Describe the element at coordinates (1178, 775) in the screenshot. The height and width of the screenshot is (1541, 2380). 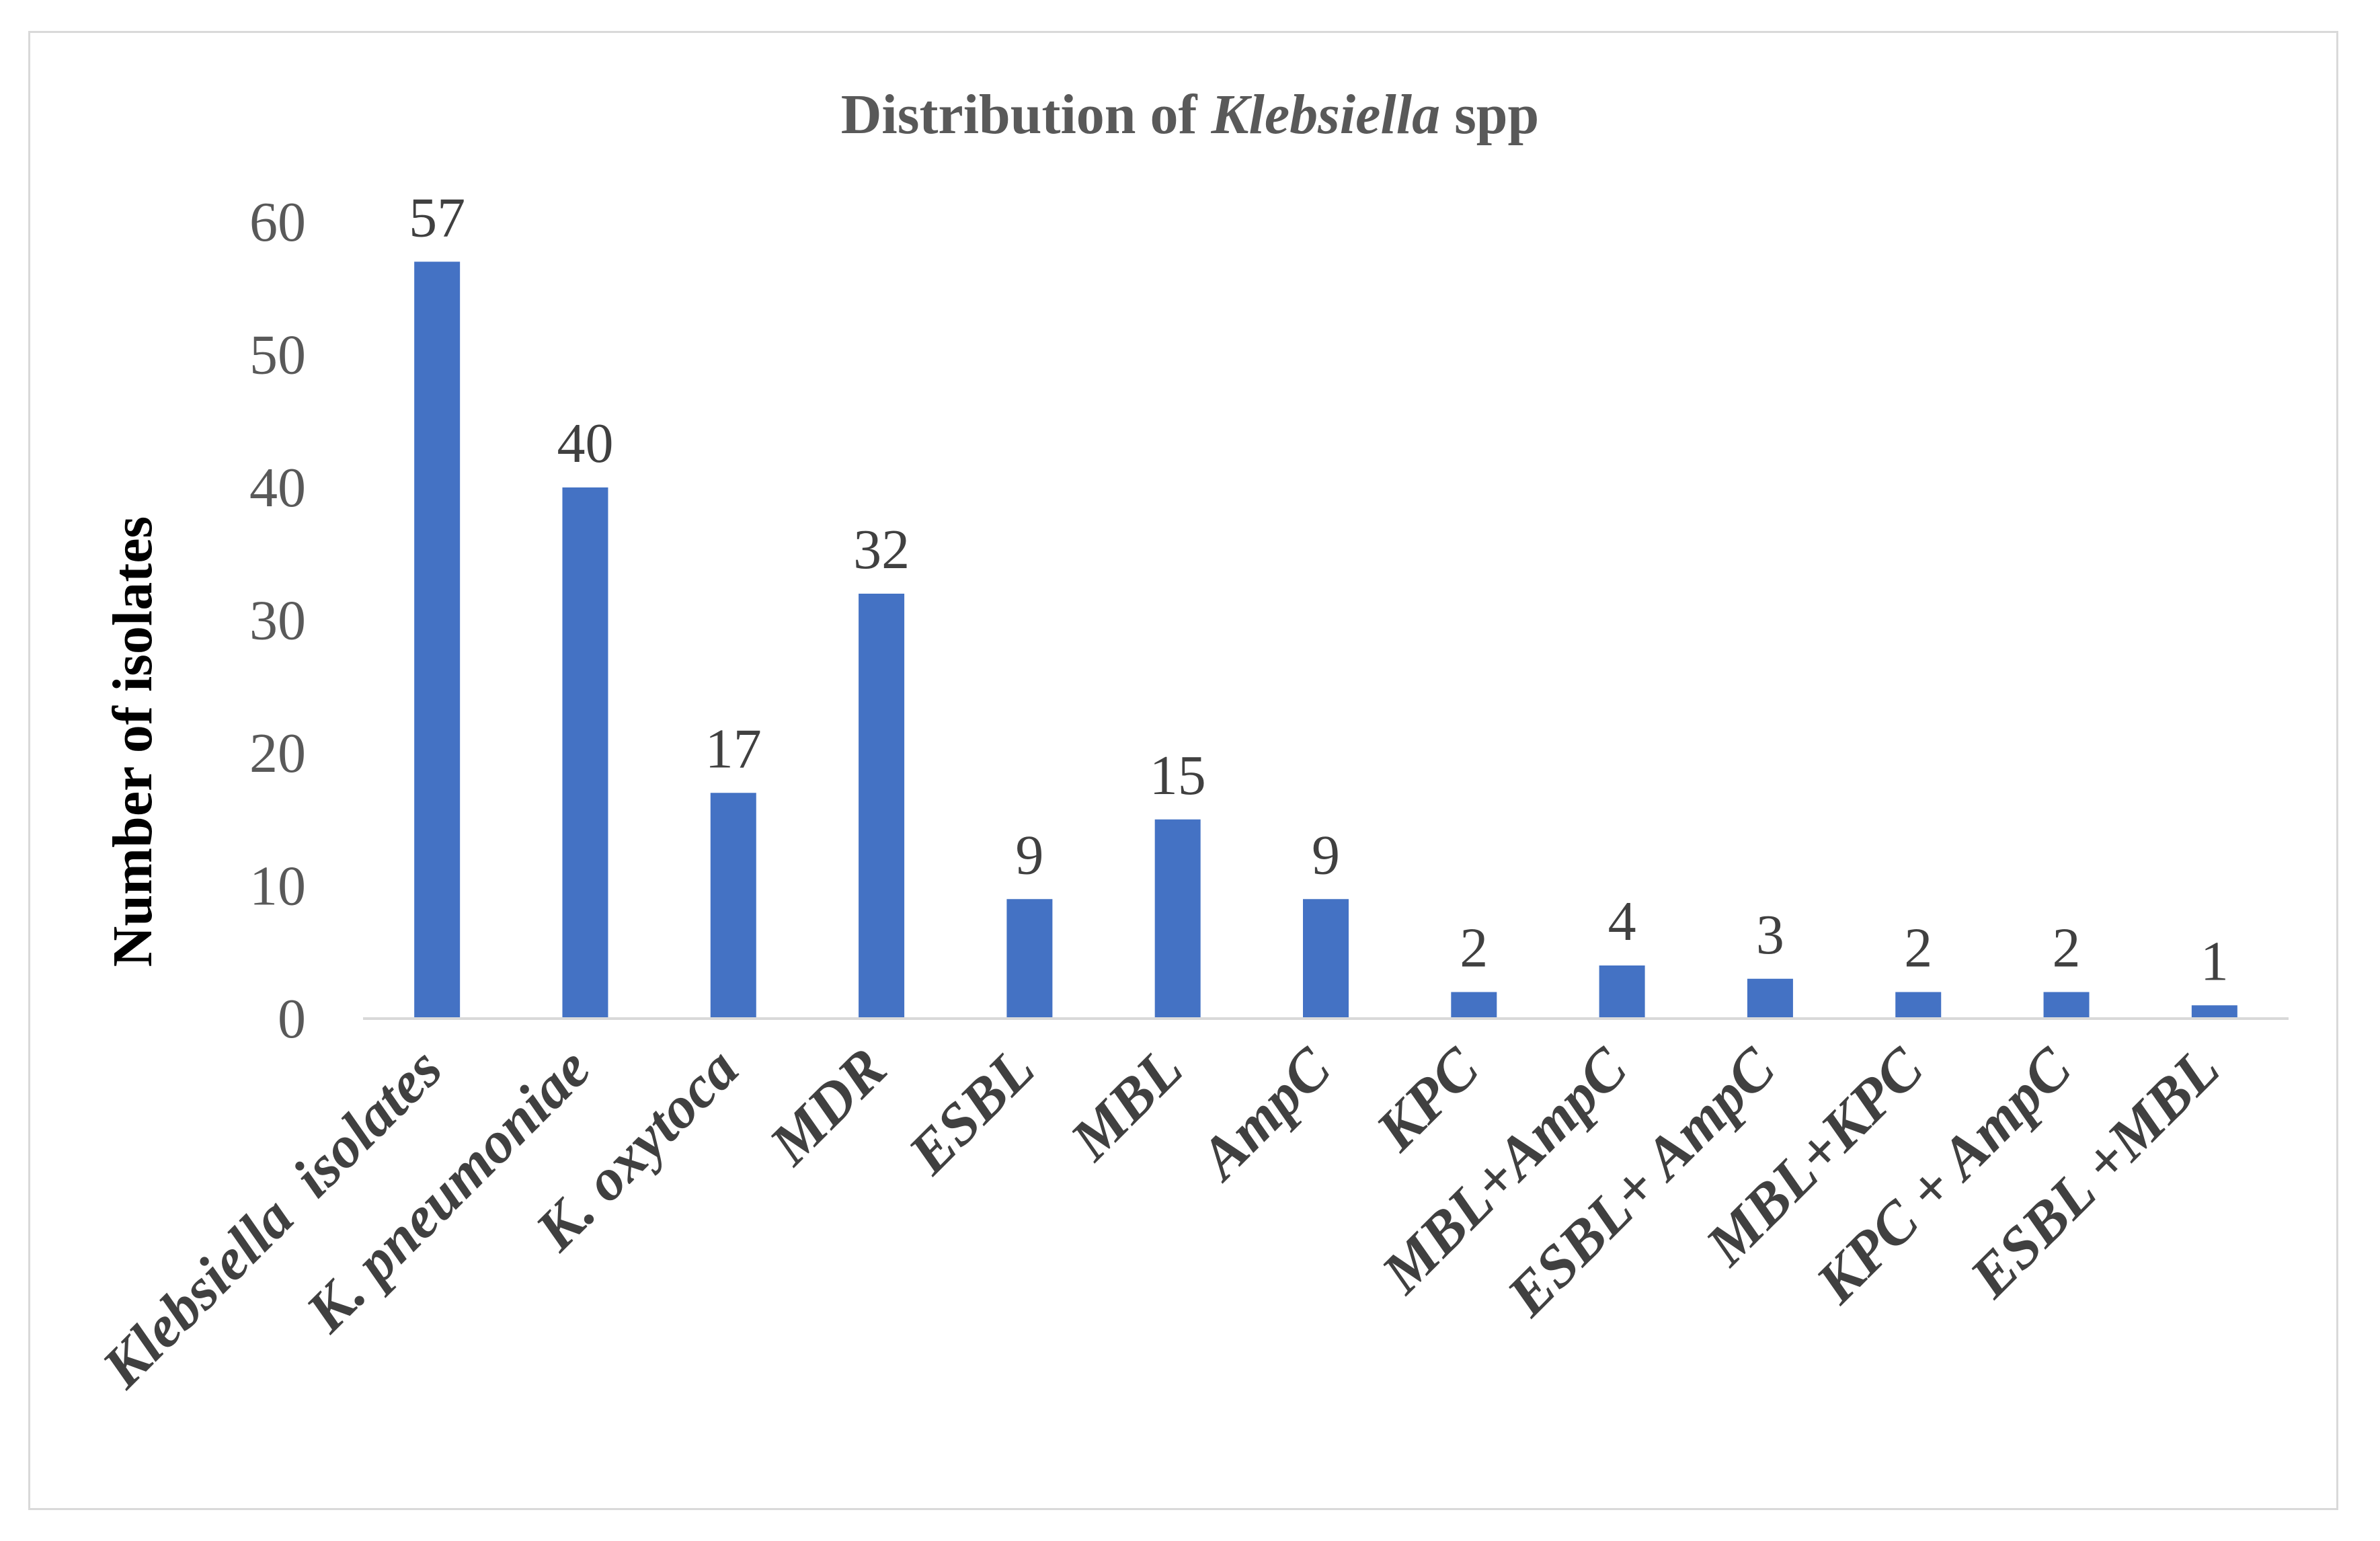
I see `data-label: 15` at that location.